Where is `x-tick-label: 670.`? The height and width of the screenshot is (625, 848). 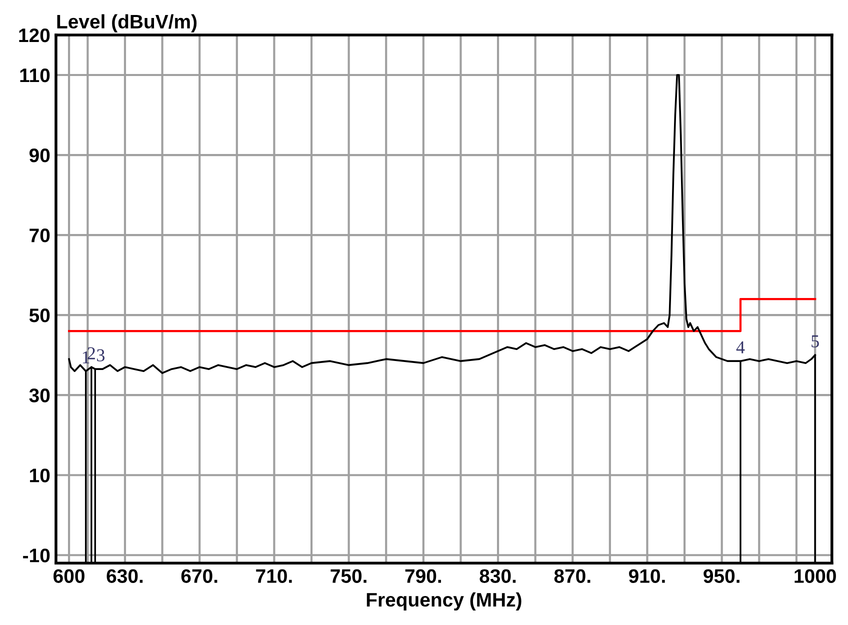
x-tick-label: 670. is located at coordinates (199, 576).